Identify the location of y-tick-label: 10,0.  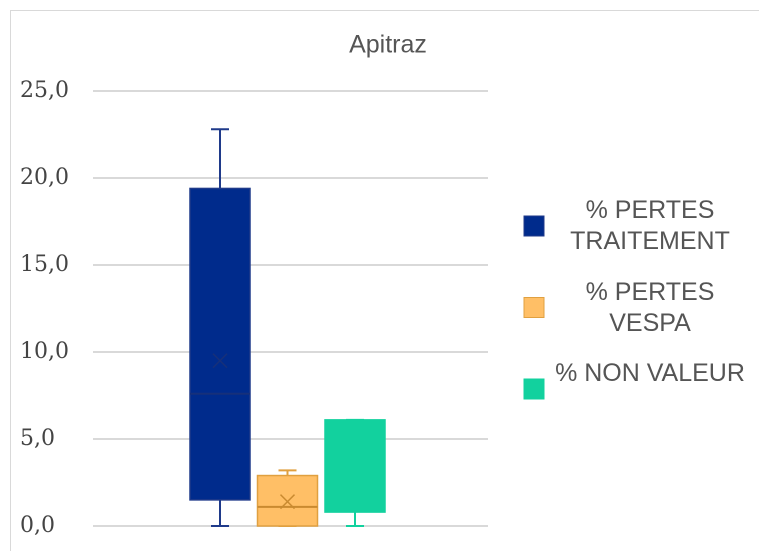
(44, 351).